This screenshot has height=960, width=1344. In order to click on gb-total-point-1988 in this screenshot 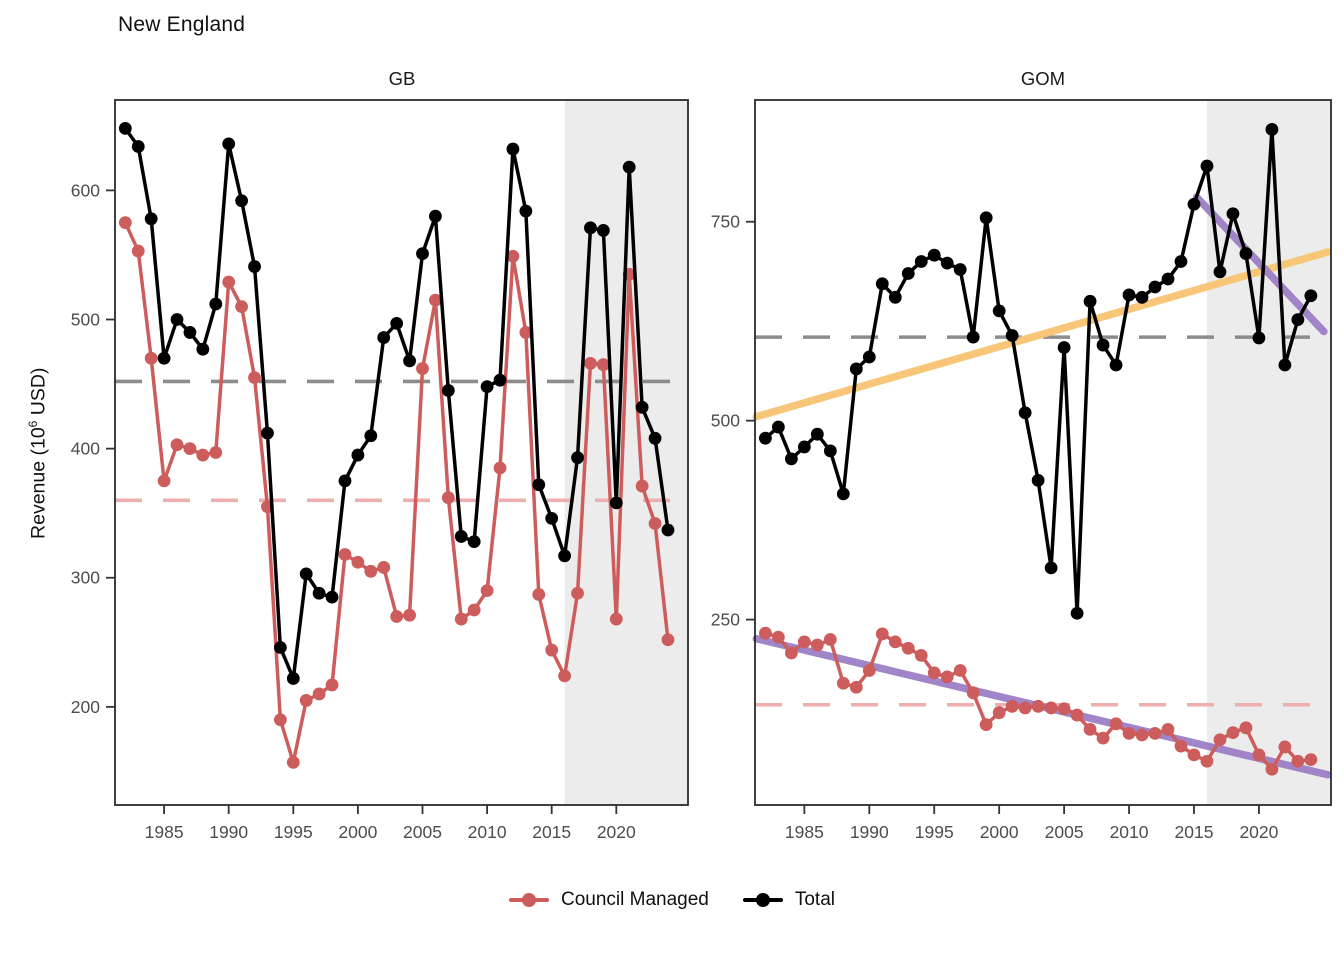, I will do `click(203, 349)`.